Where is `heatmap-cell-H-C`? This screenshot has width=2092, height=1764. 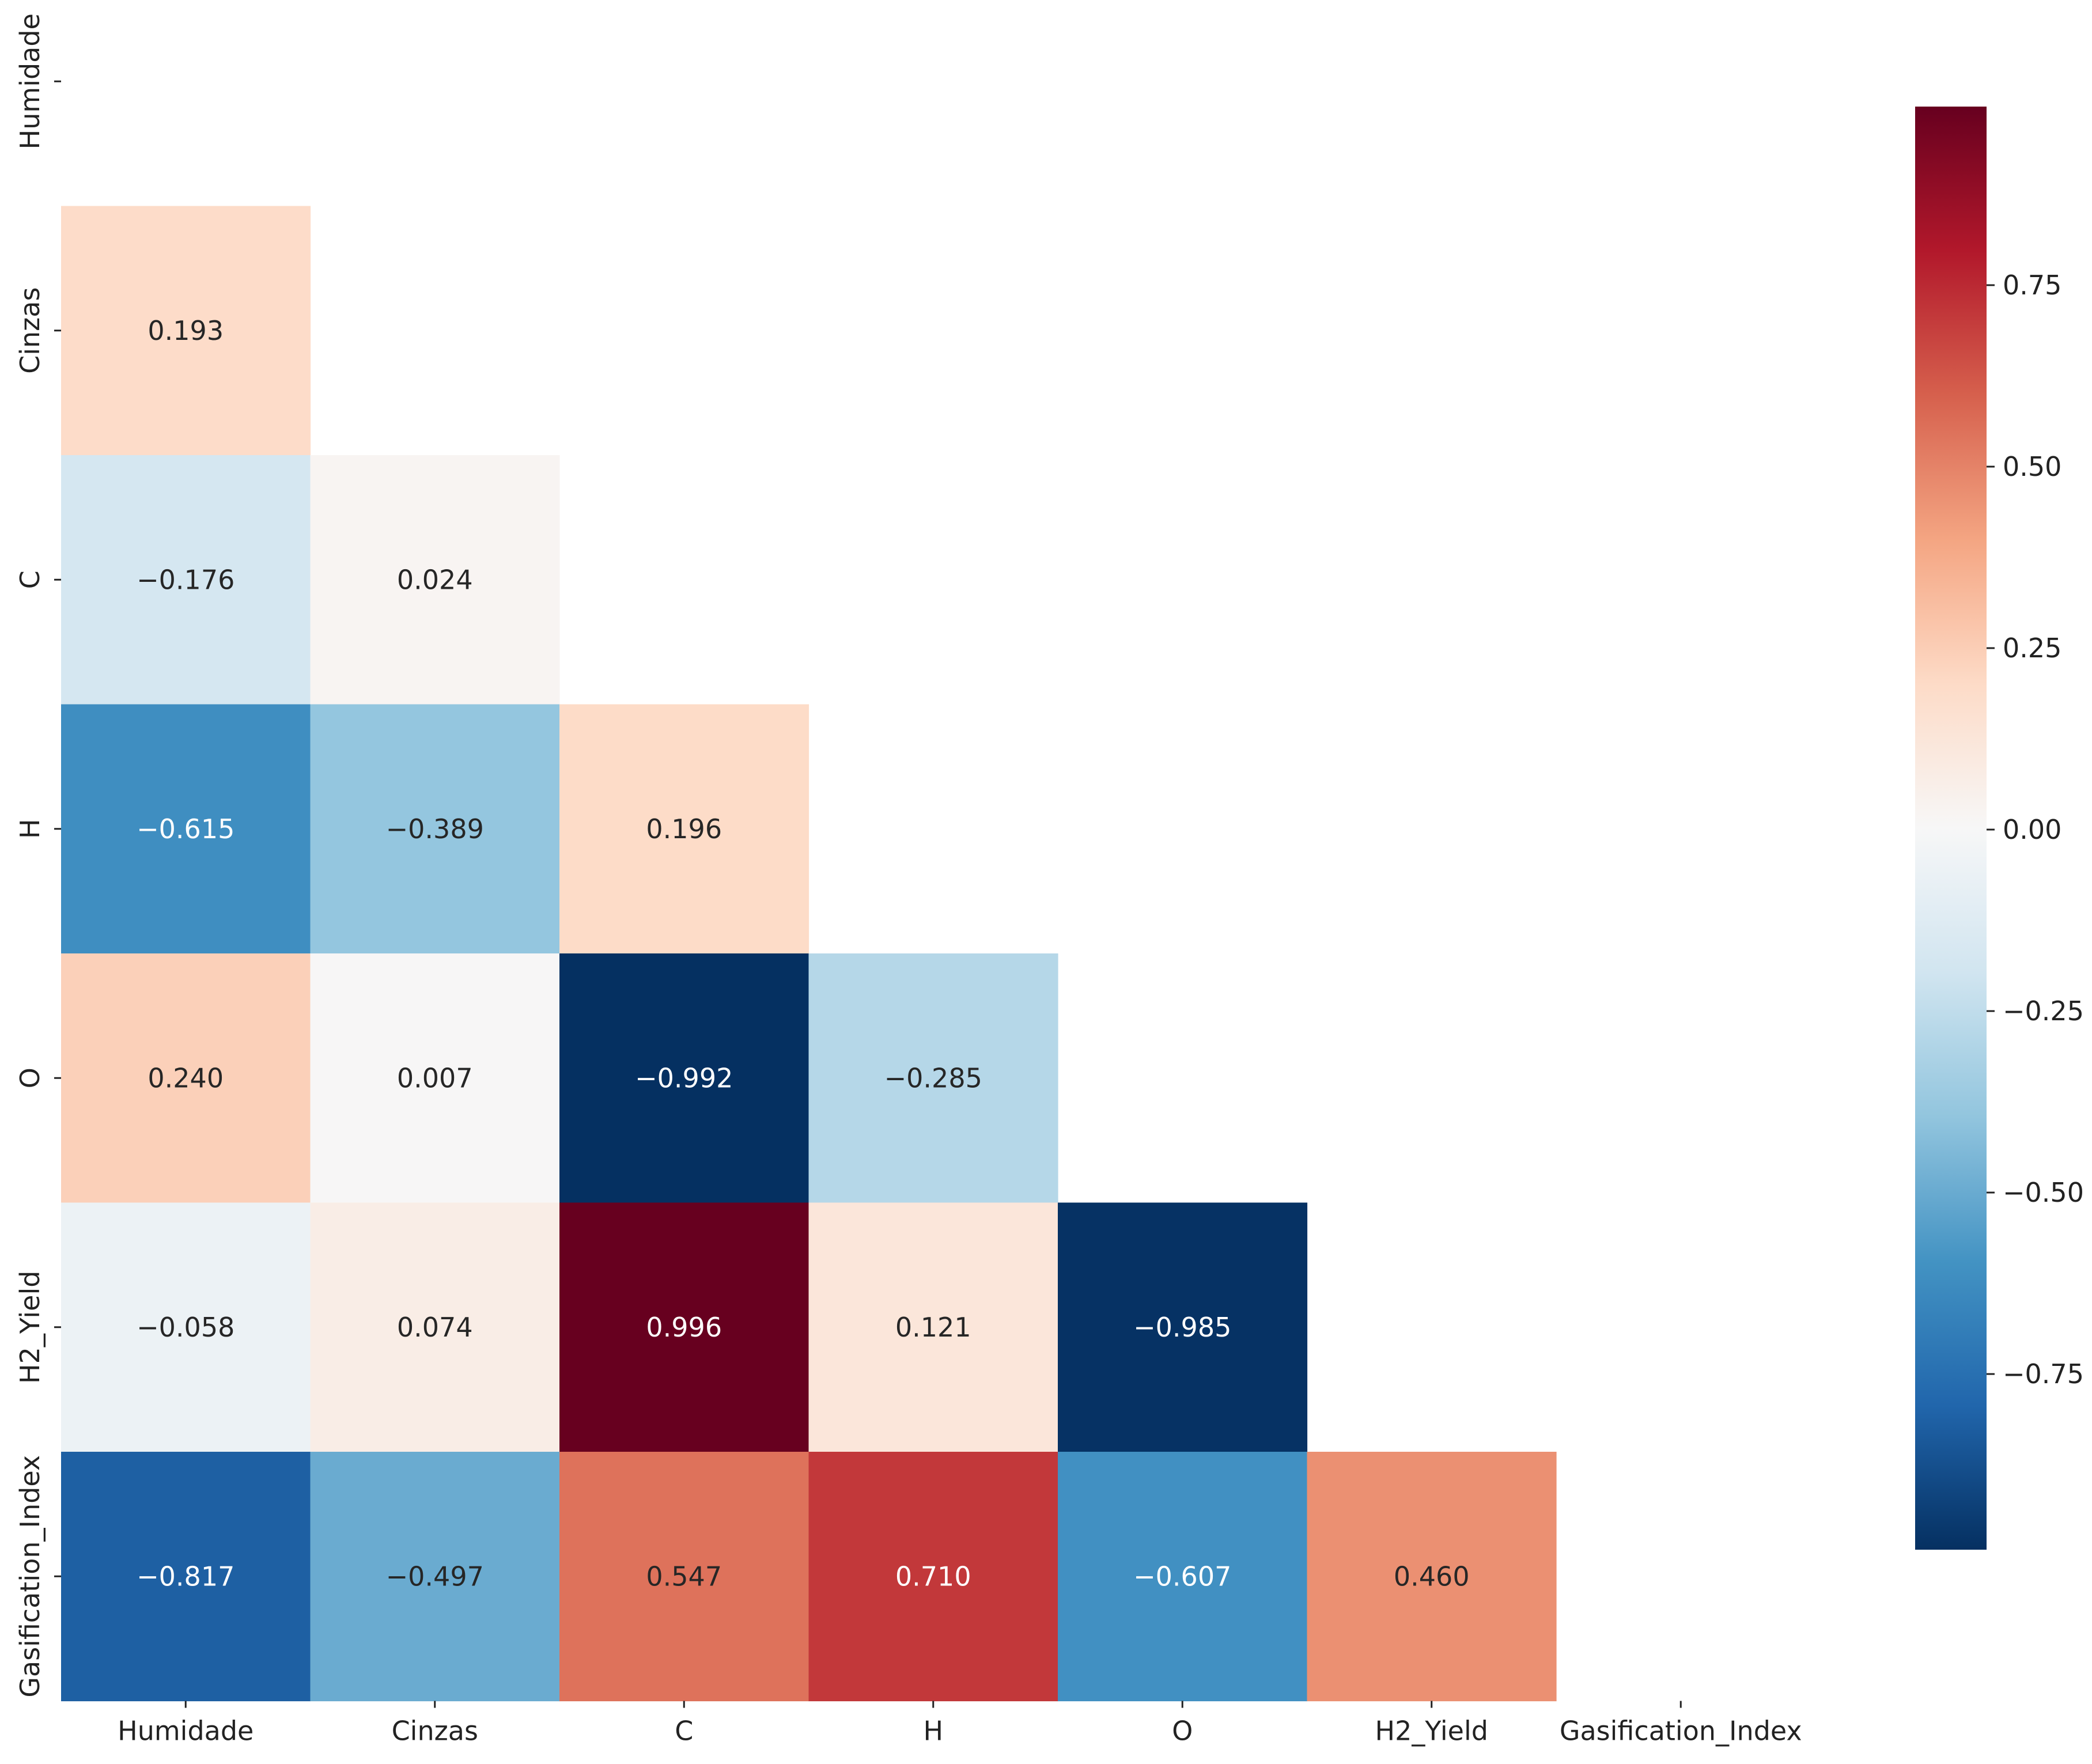
heatmap-cell-H-C is located at coordinates (684, 829).